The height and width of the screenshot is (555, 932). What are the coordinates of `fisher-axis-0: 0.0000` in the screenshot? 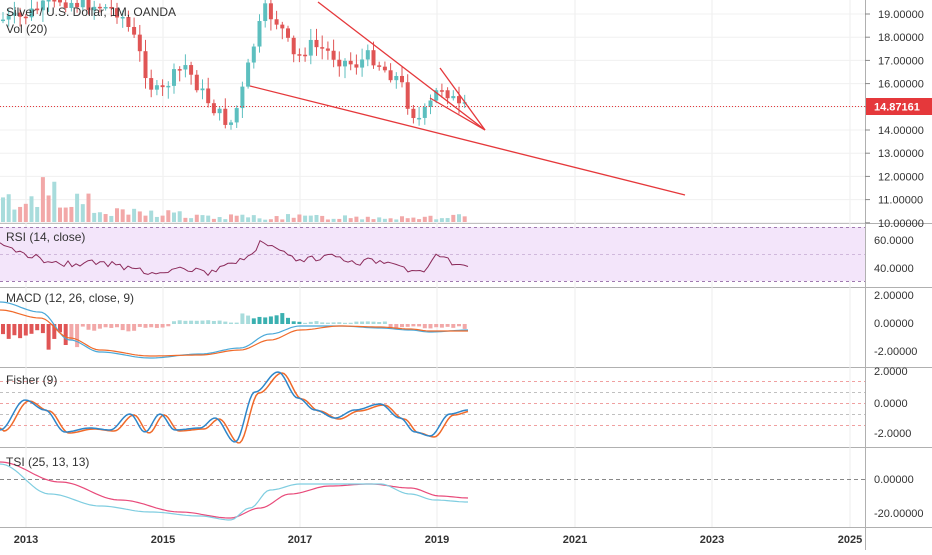 It's located at (891, 404).